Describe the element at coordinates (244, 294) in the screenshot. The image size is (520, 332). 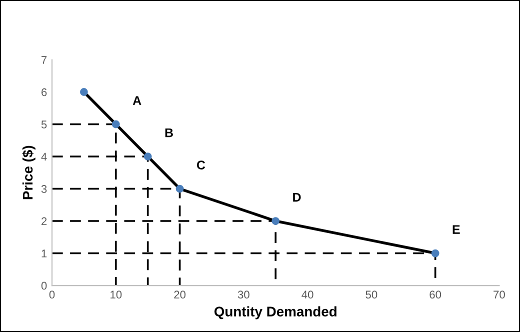
I see `x-tick-label: 30` at that location.